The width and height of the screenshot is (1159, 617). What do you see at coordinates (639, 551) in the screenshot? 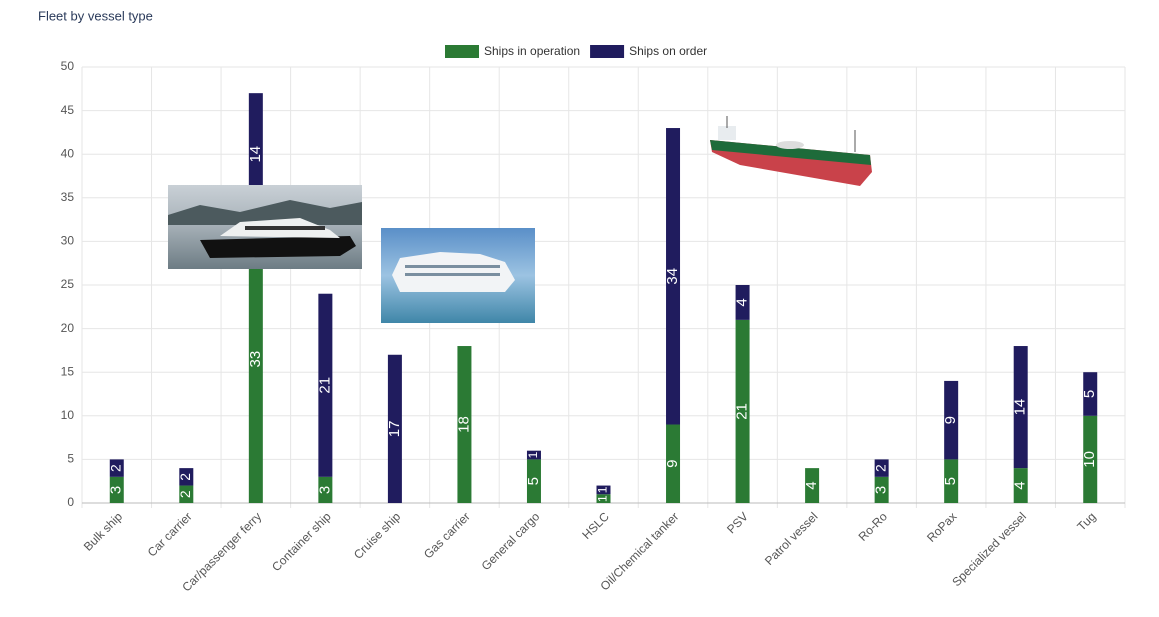
I see `x-tick-label: Oil/Chemical tanker` at bounding box center [639, 551].